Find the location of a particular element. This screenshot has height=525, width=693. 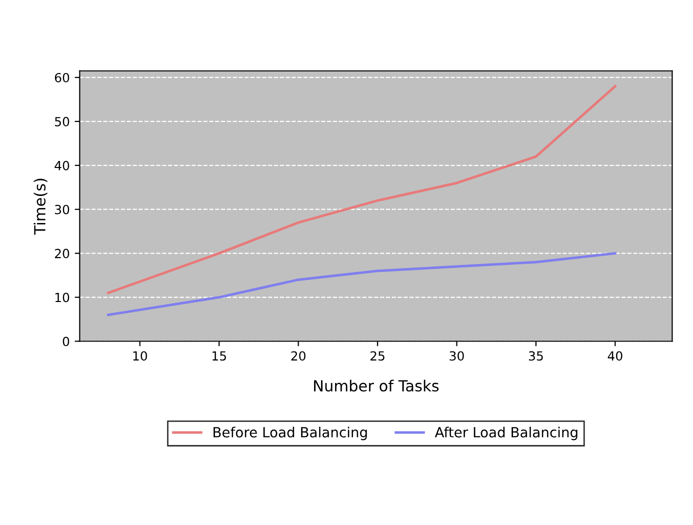

x-tick-label: 35 is located at coordinates (535, 356).